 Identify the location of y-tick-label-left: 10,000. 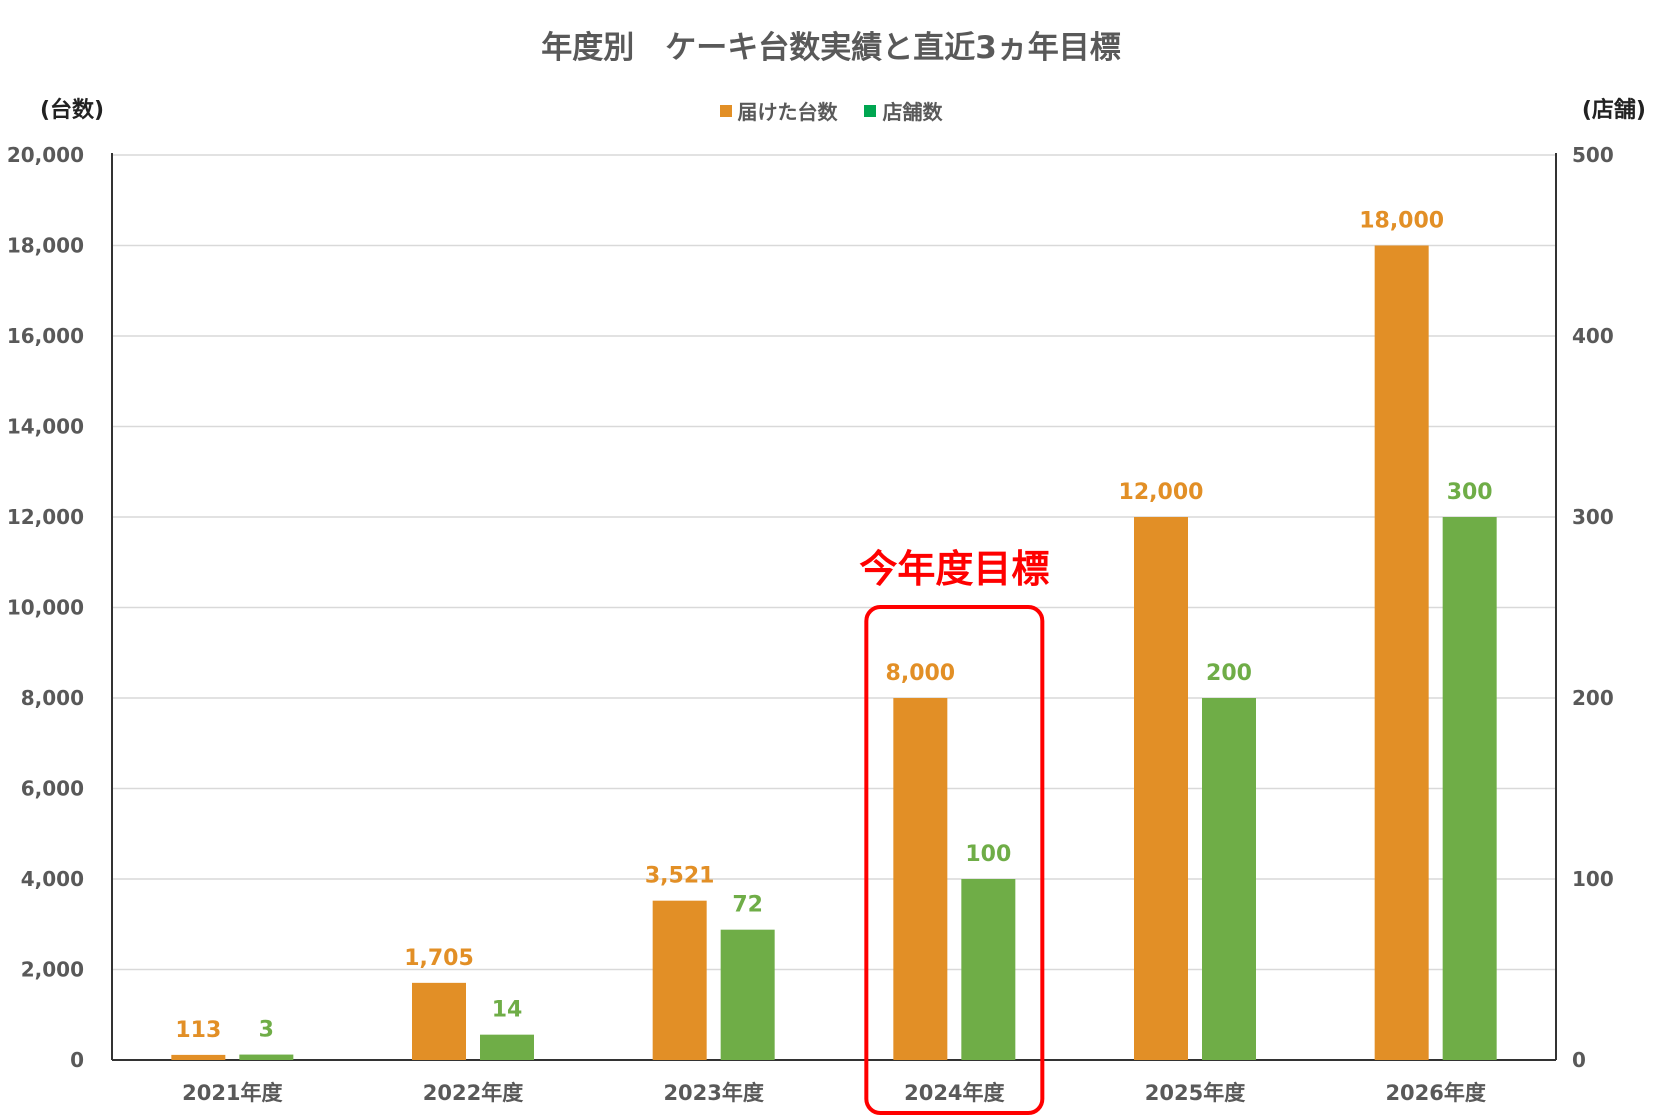
(45, 608).